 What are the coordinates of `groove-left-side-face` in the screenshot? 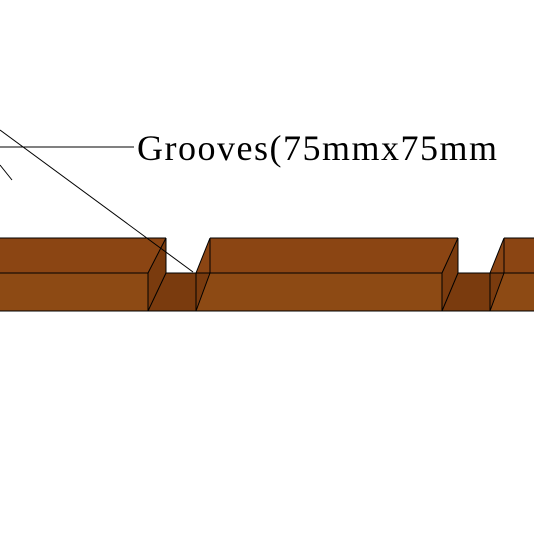 It's located at (157, 274).